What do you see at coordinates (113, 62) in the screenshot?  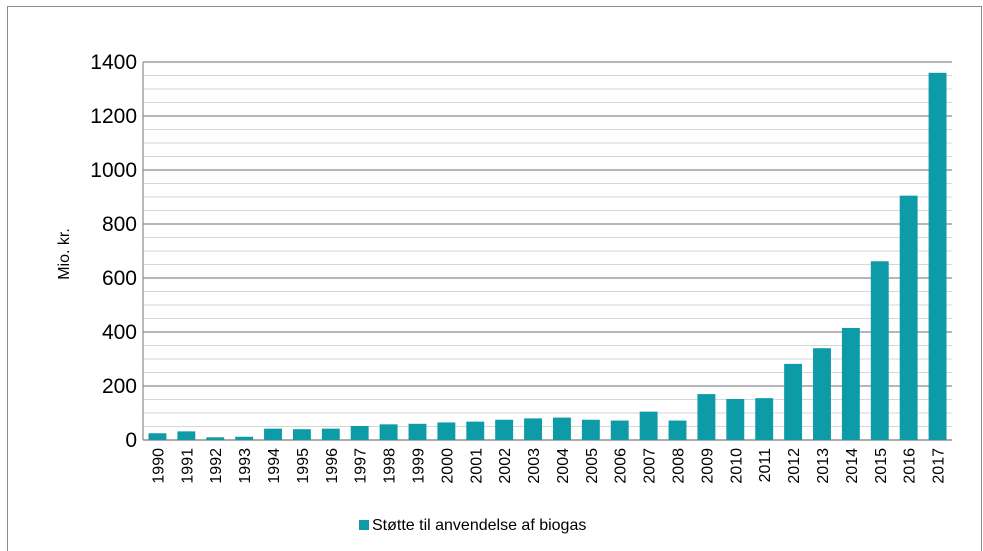 I see `y-tick-label: 1400` at bounding box center [113, 62].